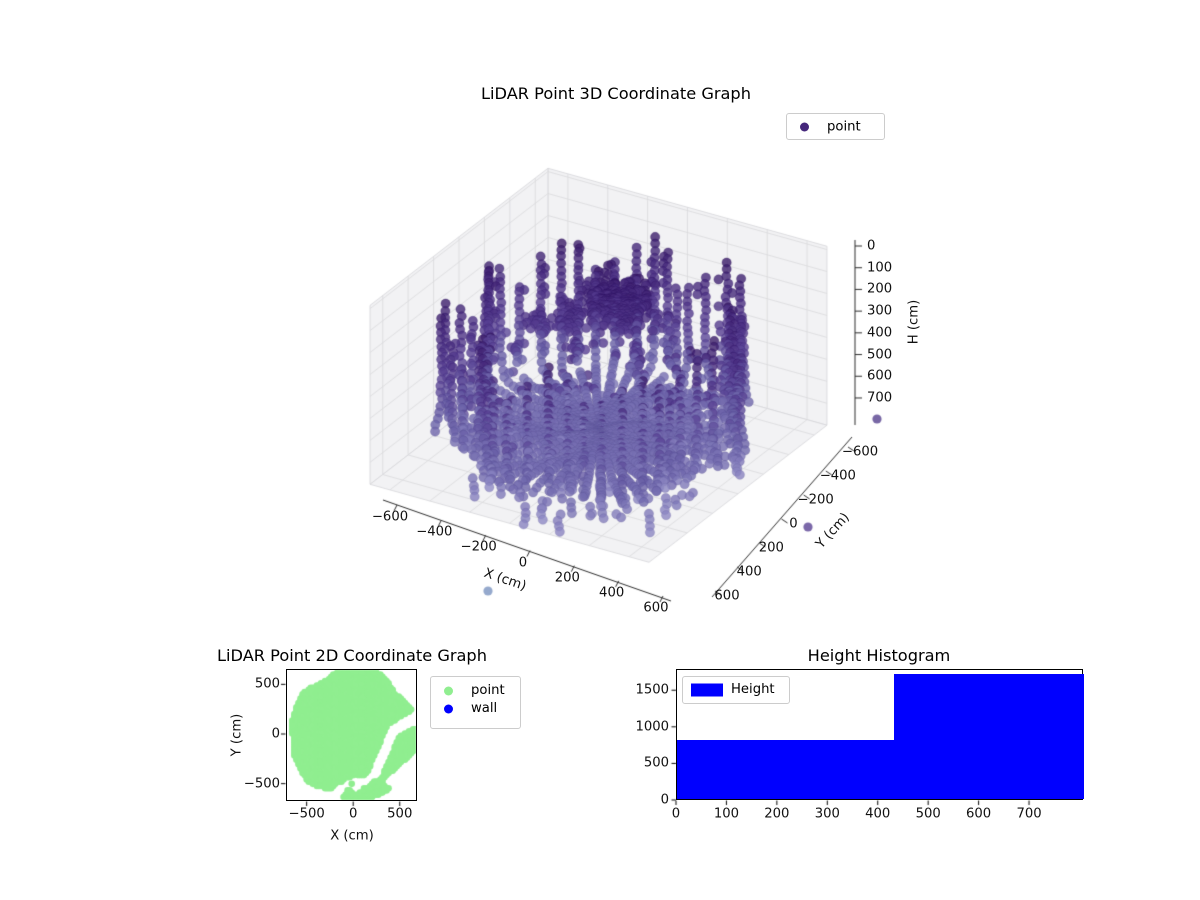 This screenshot has height=900, width=1200. I want to click on hist-ytick: 0, so click(664, 800).